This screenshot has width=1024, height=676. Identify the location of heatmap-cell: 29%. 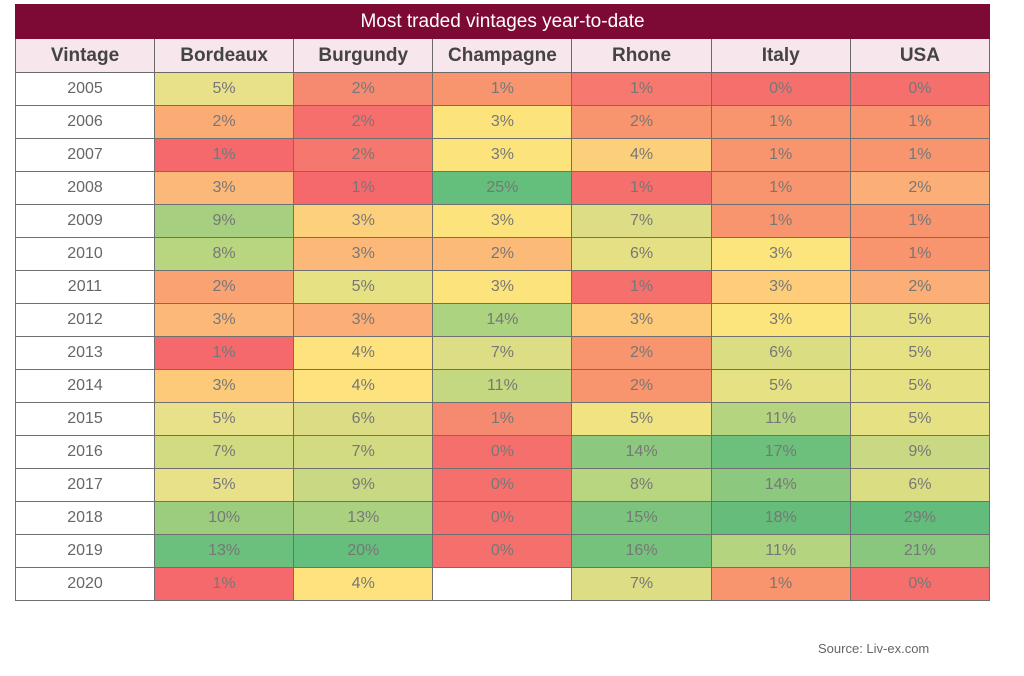
(920, 518).